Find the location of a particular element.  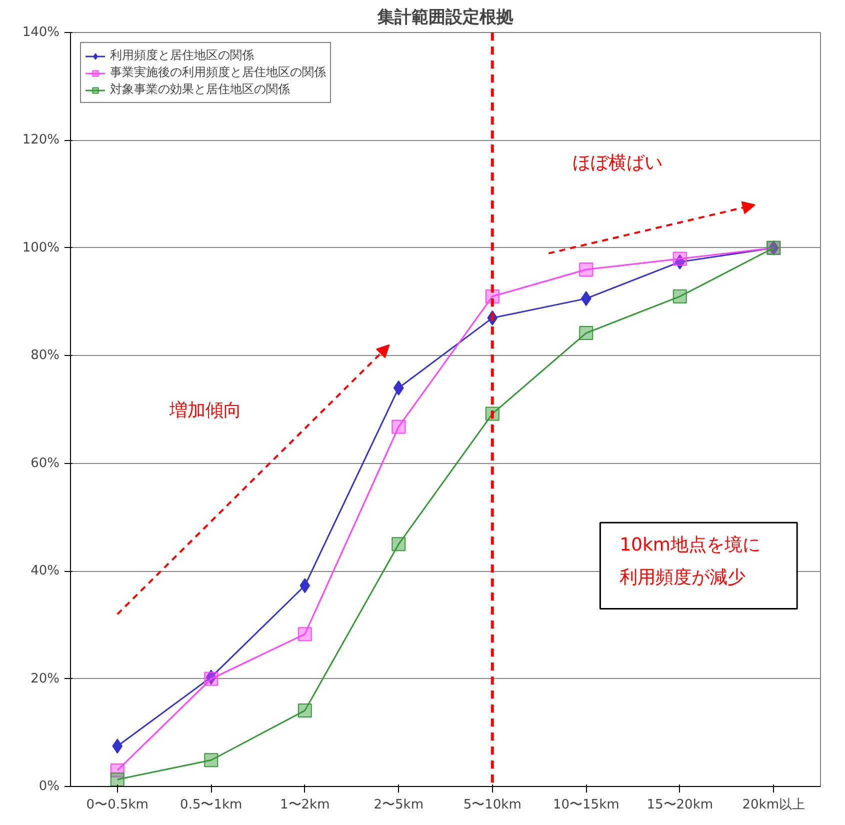

y-tick-label: 140% is located at coordinates (41, 32).